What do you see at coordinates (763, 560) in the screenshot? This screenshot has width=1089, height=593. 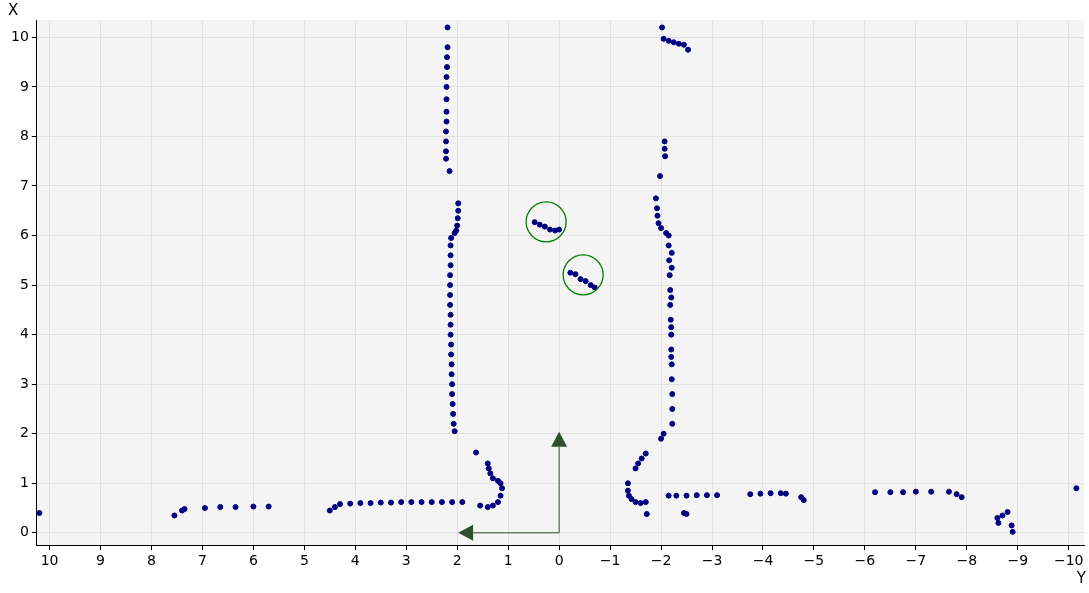 I see `x-tick-label: −4` at bounding box center [763, 560].